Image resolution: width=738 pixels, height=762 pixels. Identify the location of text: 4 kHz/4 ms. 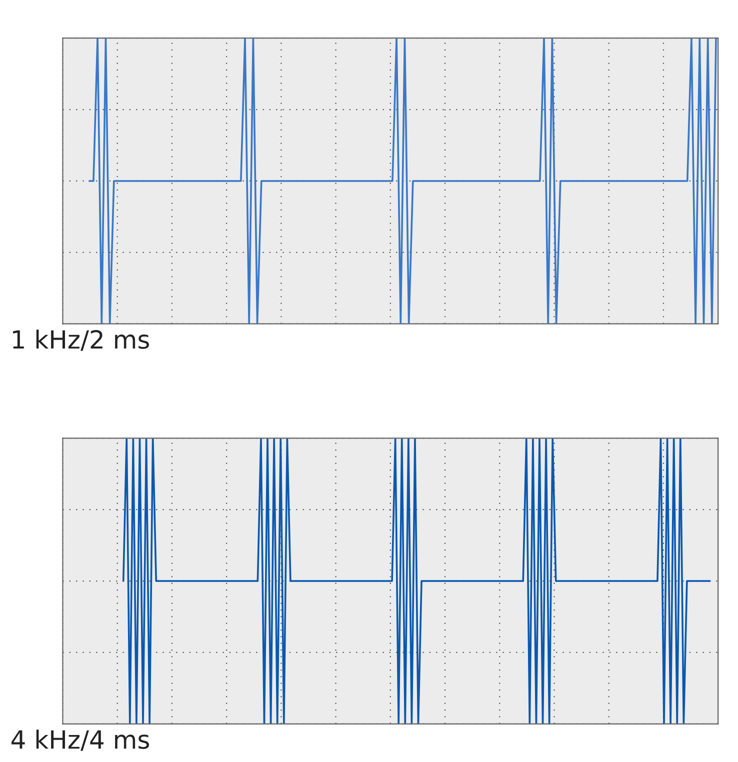
(80, 740).